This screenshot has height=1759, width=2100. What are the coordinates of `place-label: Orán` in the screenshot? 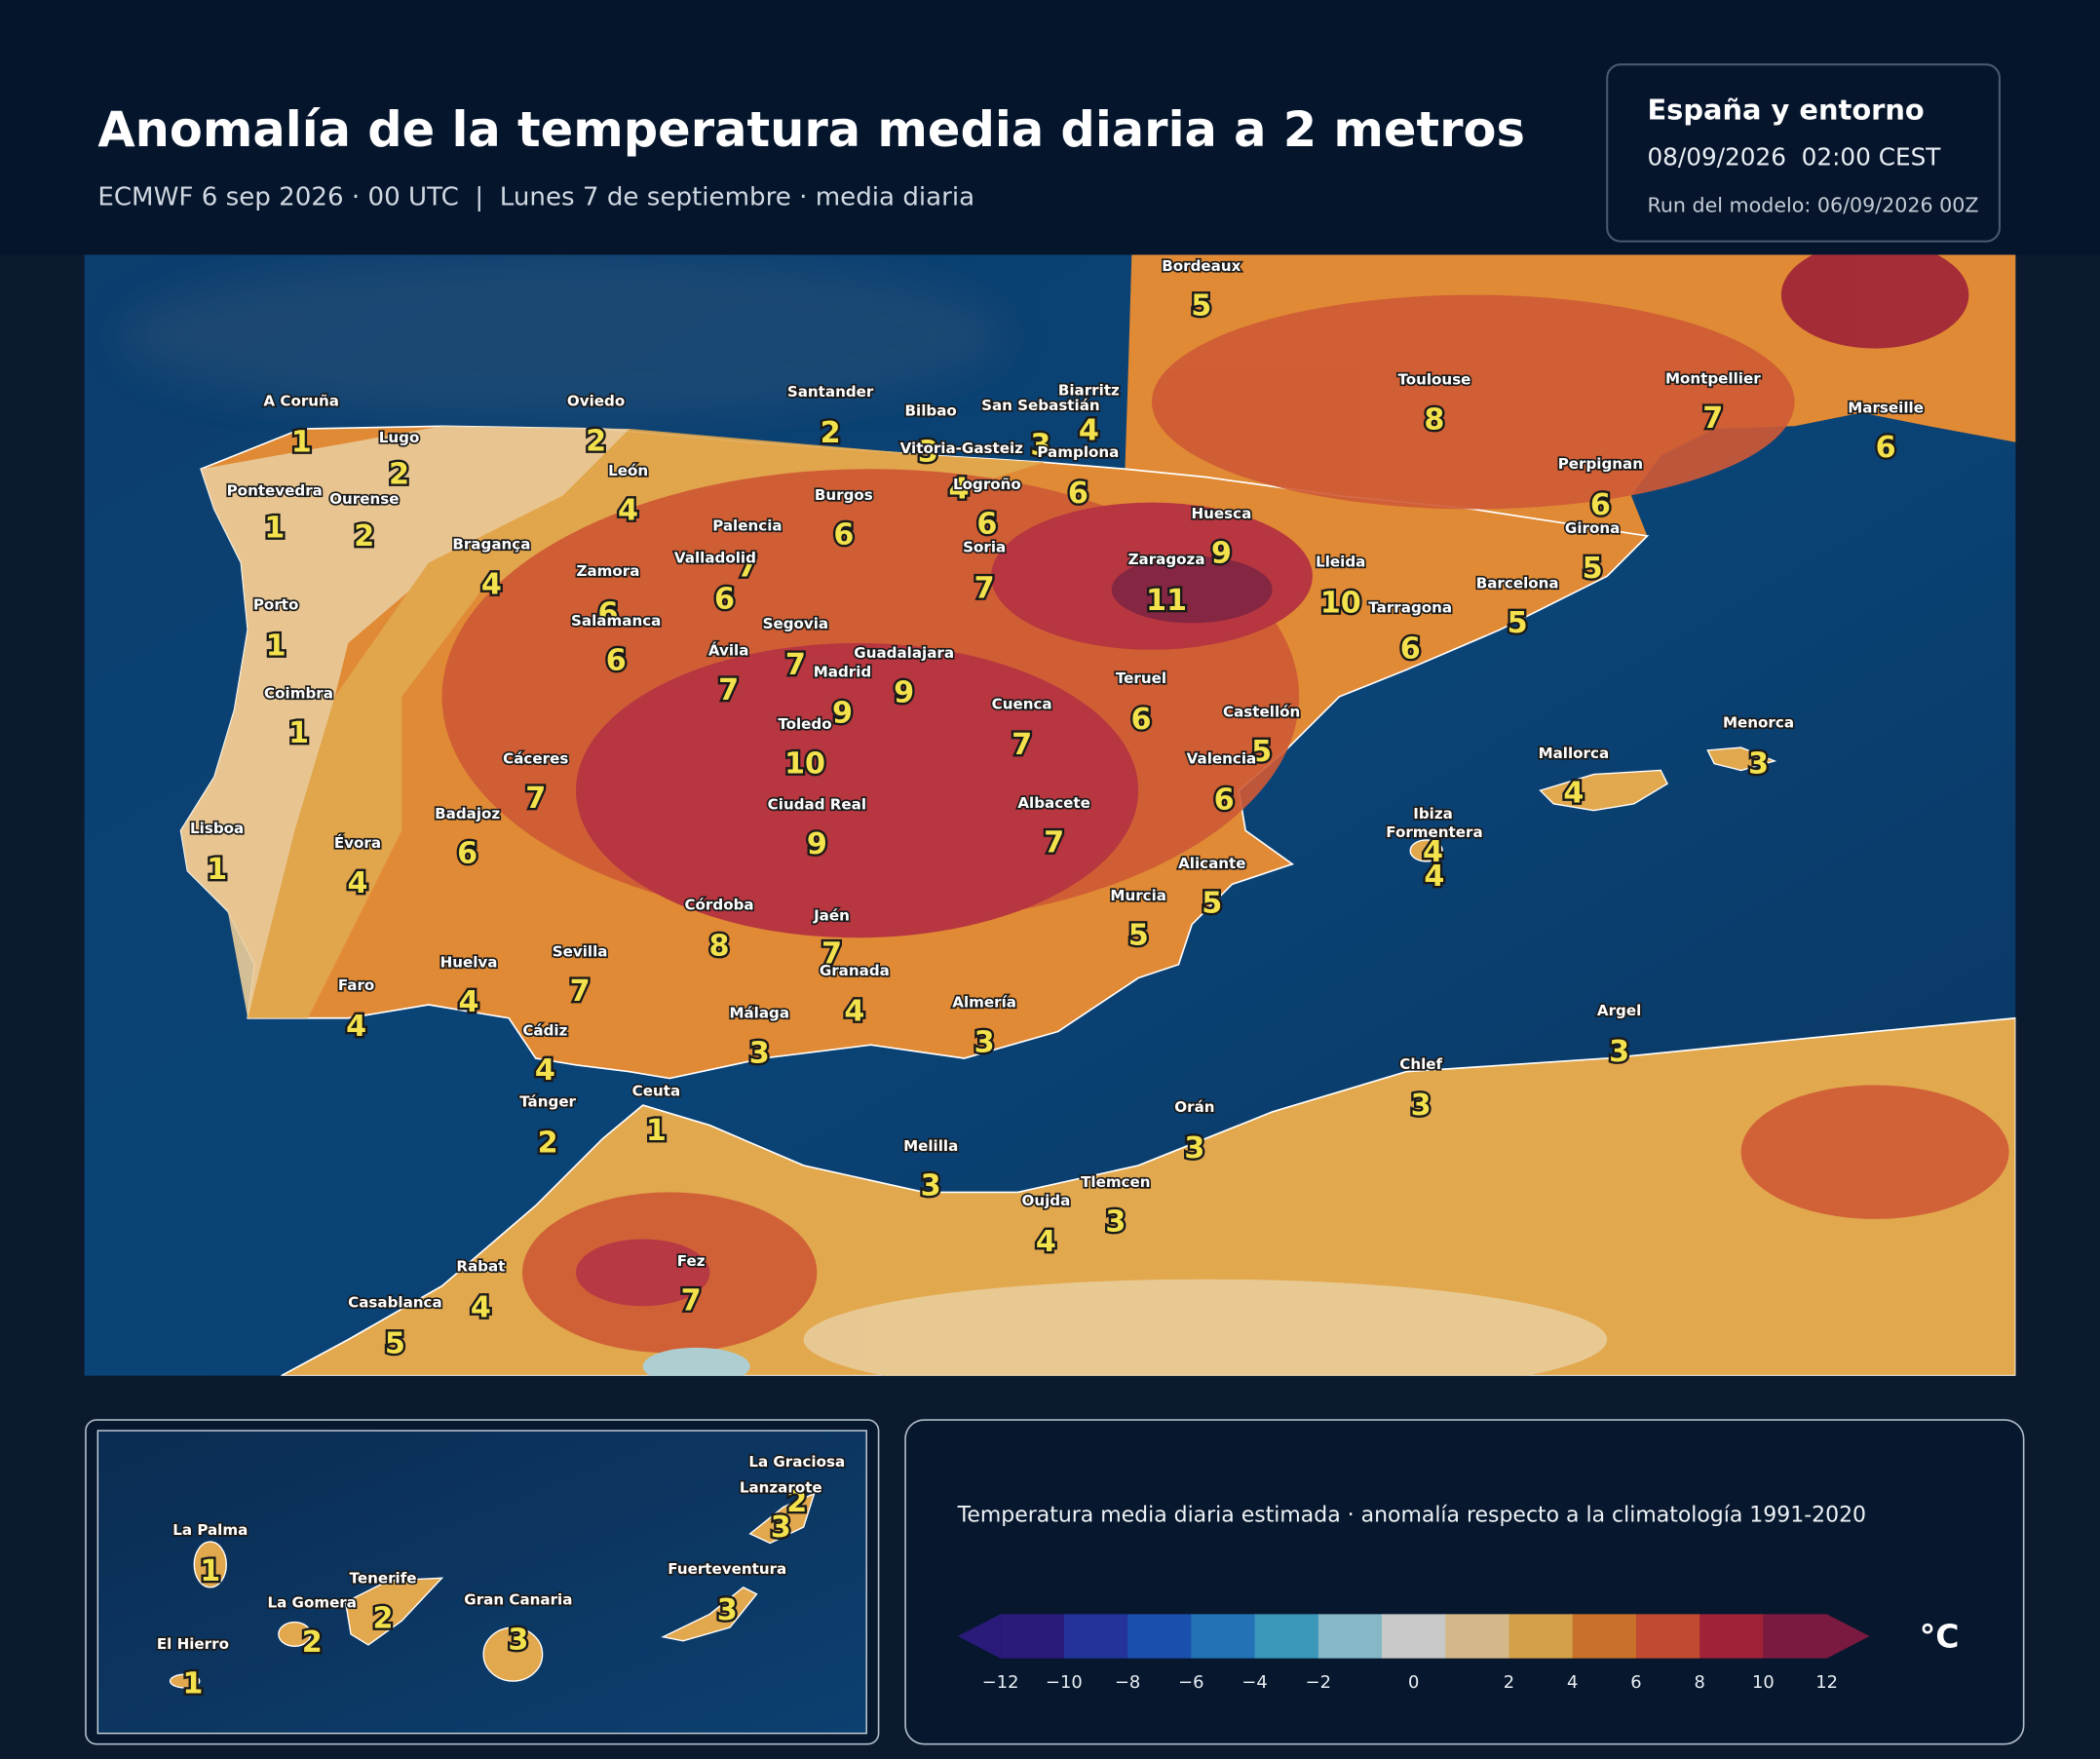 It's located at (1194, 1107).